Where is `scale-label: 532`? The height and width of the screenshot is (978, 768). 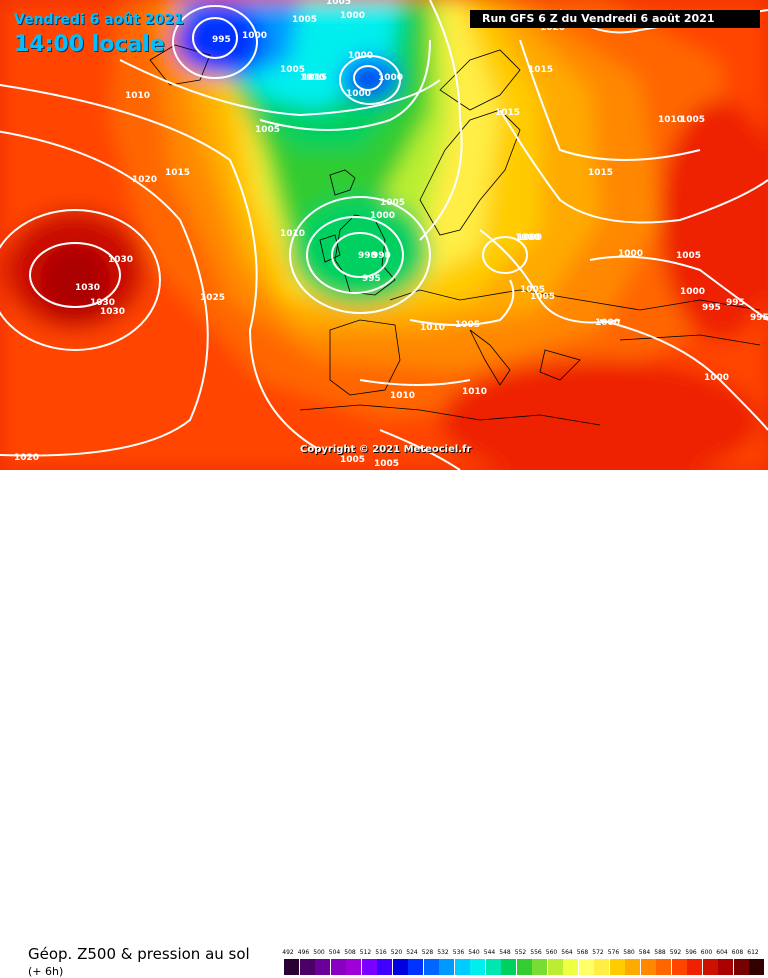 scale-label: 532 is located at coordinates (443, 952).